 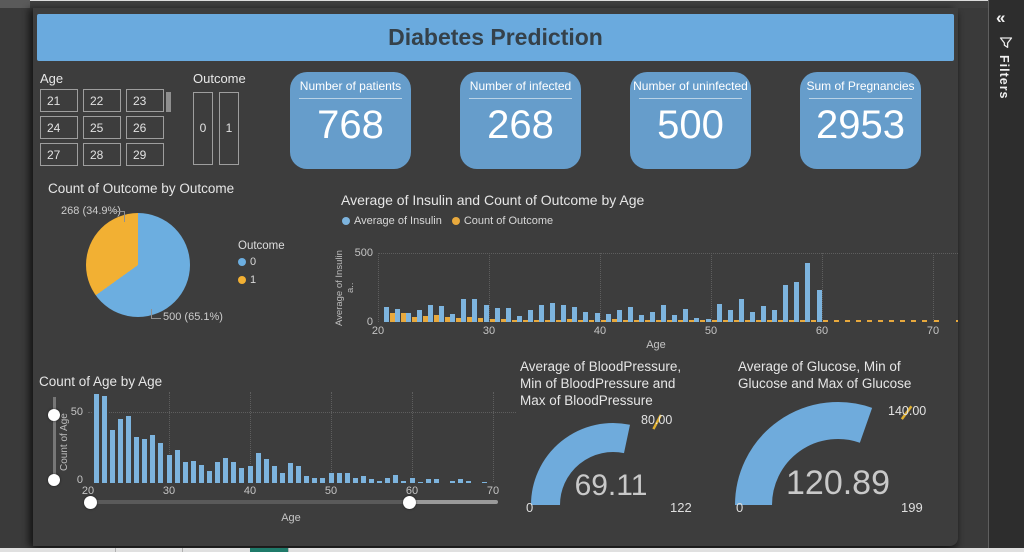 I want to click on kpi-card: Number of infected 268, so click(x=520, y=120).